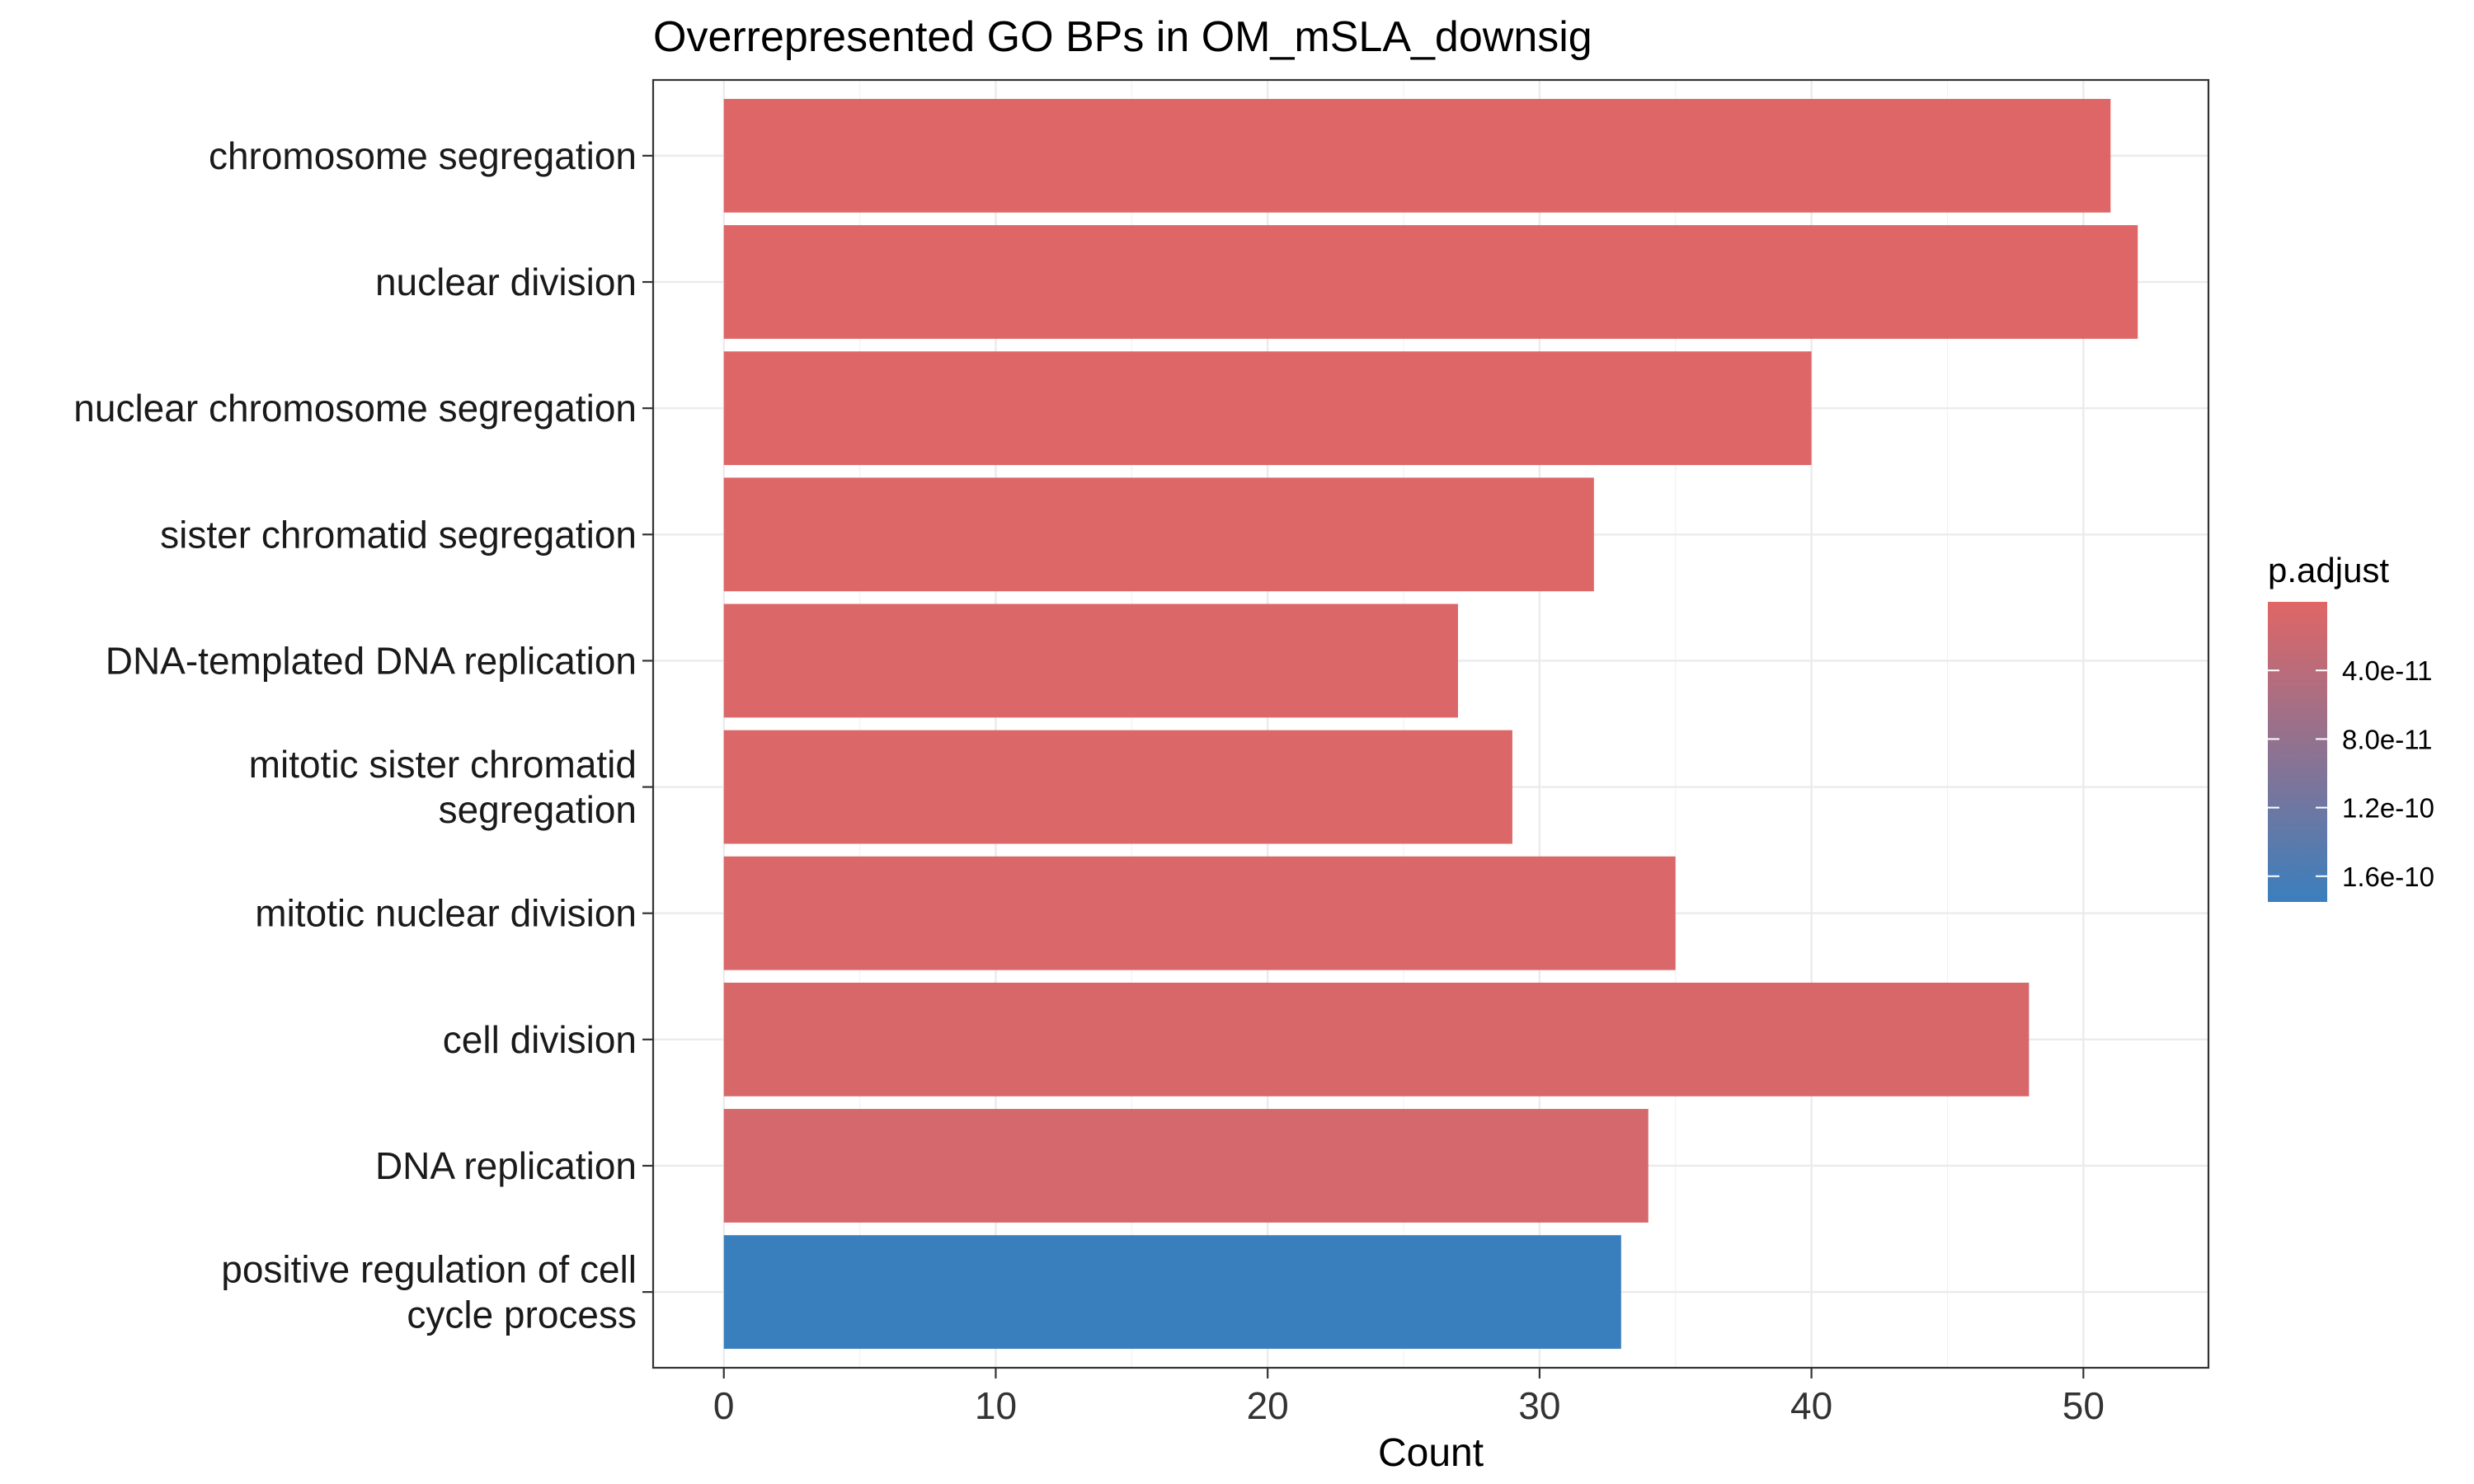 Image resolution: width=2474 pixels, height=1484 pixels. What do you see at coordinates (2083, 1405) in the screenshot?
I see `x-tick-label: 50` at bounding box center [2083, 1405].